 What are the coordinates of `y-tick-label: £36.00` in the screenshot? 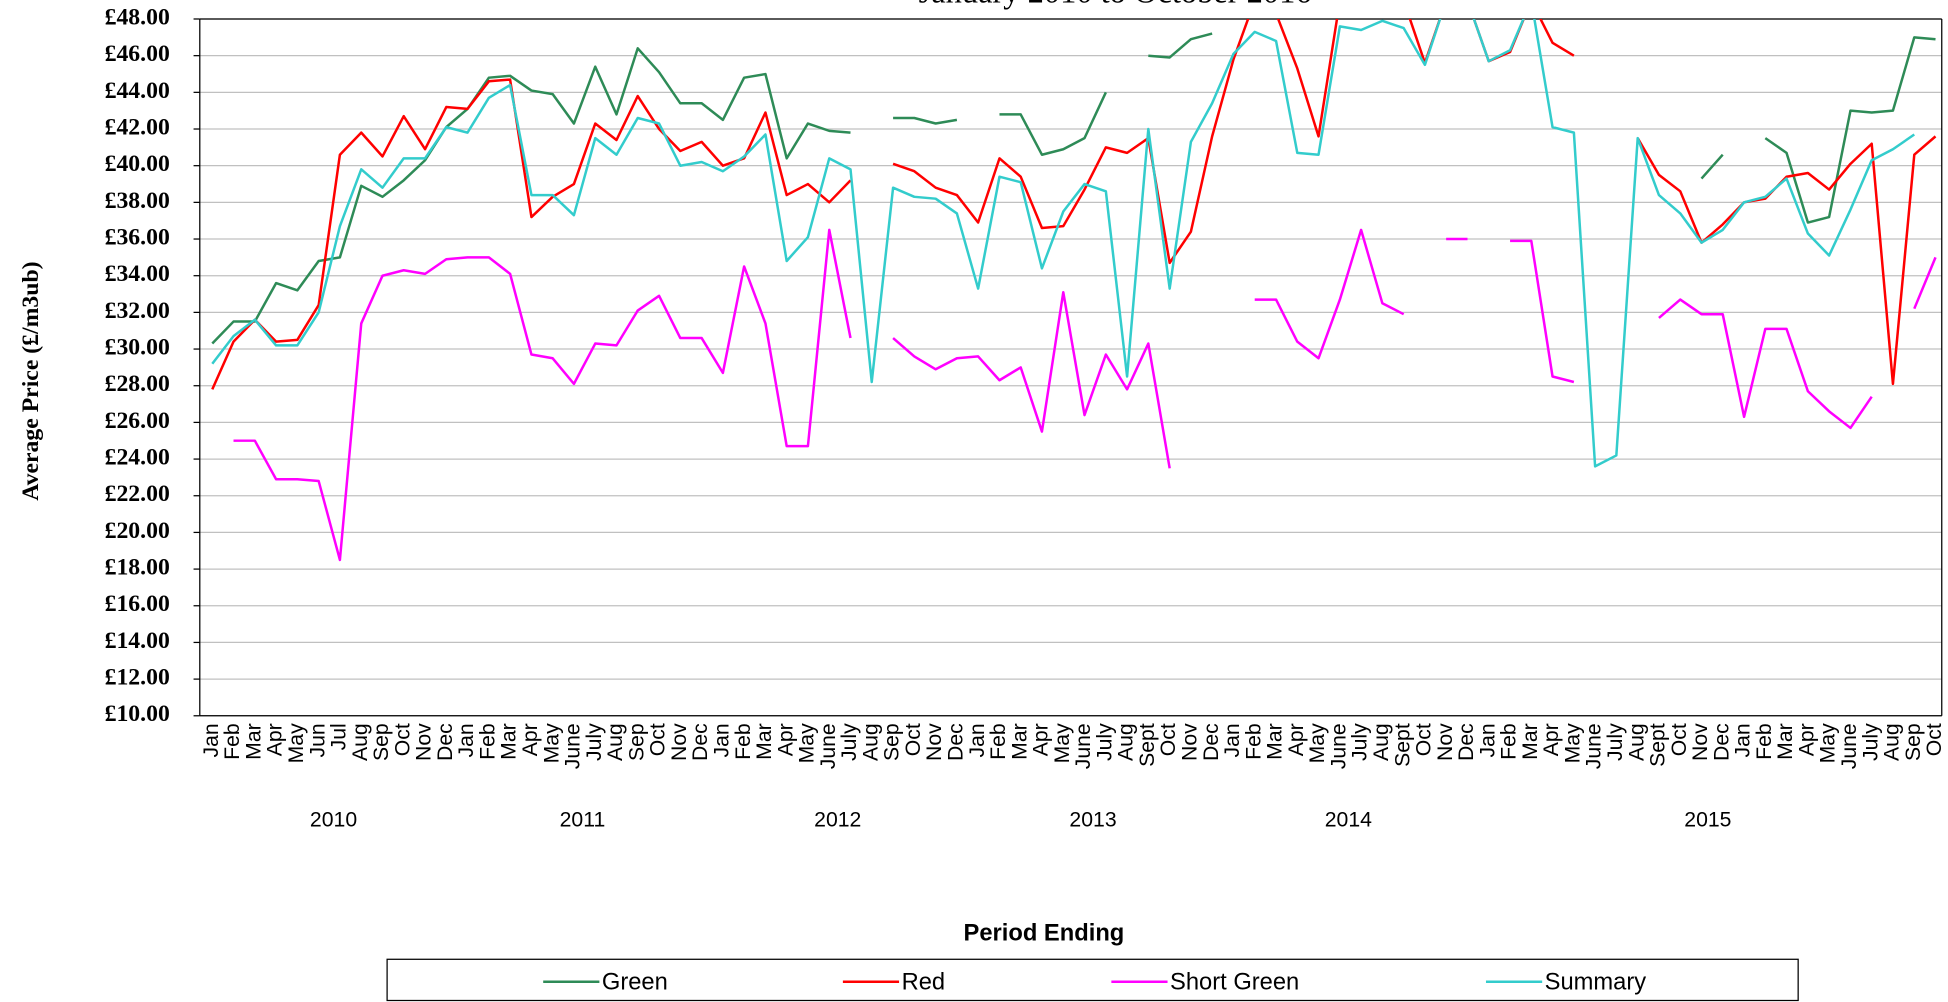 It's located at (137, 237).